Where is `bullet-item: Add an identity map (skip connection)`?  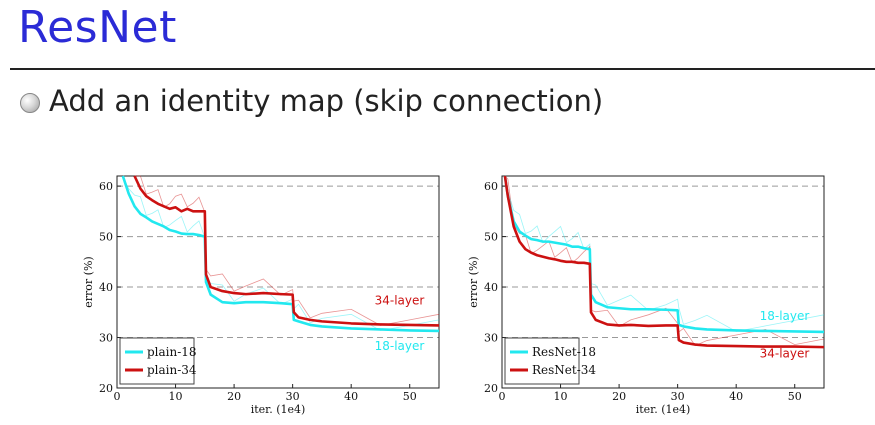 bullet-item: Add an identity map (skip connection) is located at coordinates (311, 101).